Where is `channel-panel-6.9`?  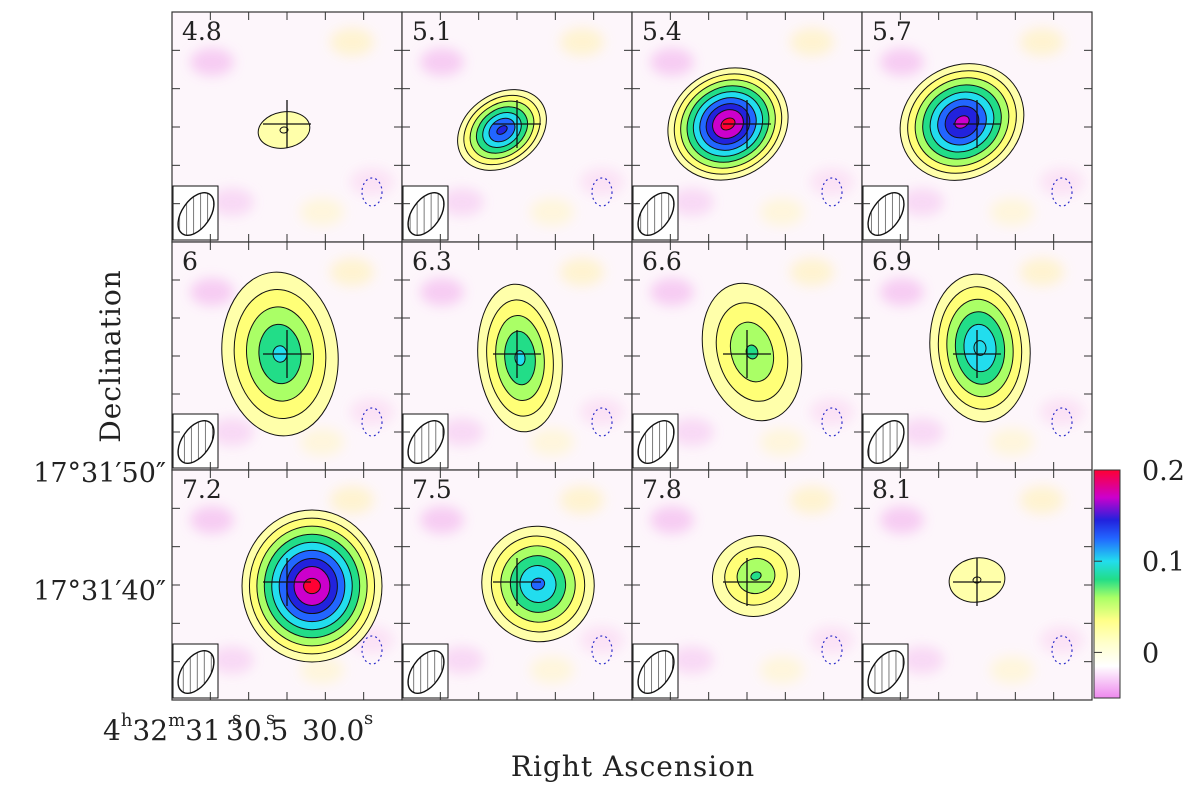
channel-panel-6.9 is located at coordinates (977, 356).